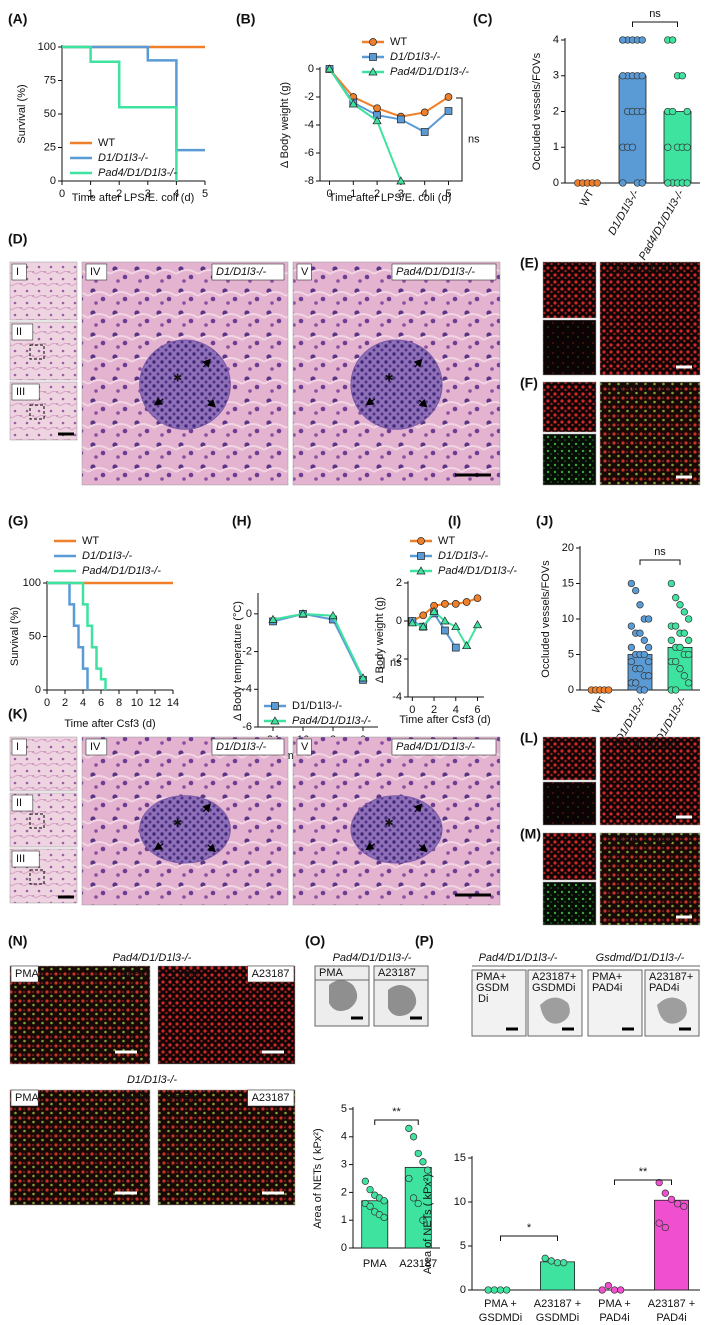 Image resolution: width=709 pixels, height=1325 pixels. Describe the element at coordinates (238, 661) in the screenshot. I see `y-axis-label: Δ Body temperature (°C)` at that location.